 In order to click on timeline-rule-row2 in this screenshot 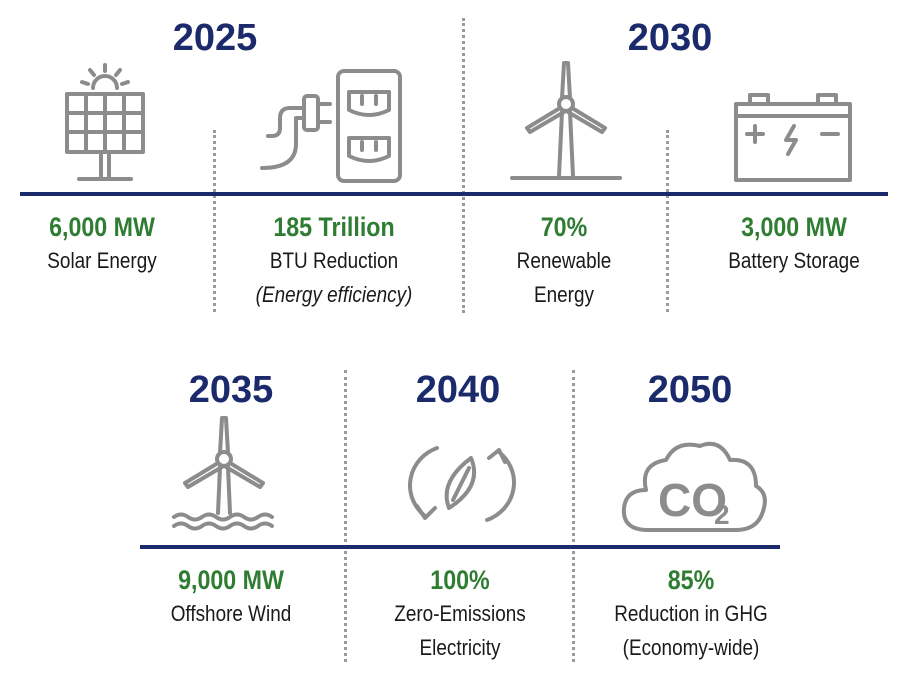, I will do `click(460, 547)`.